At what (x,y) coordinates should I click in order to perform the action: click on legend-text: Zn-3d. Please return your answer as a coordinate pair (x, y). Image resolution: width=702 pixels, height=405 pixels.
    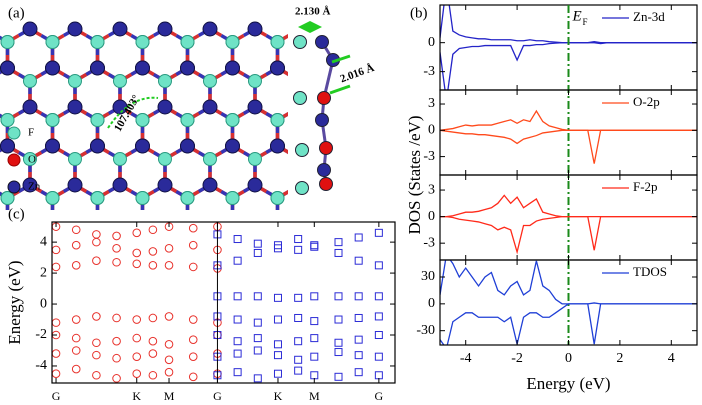
    Looking at the image, I should click on (649, 16).